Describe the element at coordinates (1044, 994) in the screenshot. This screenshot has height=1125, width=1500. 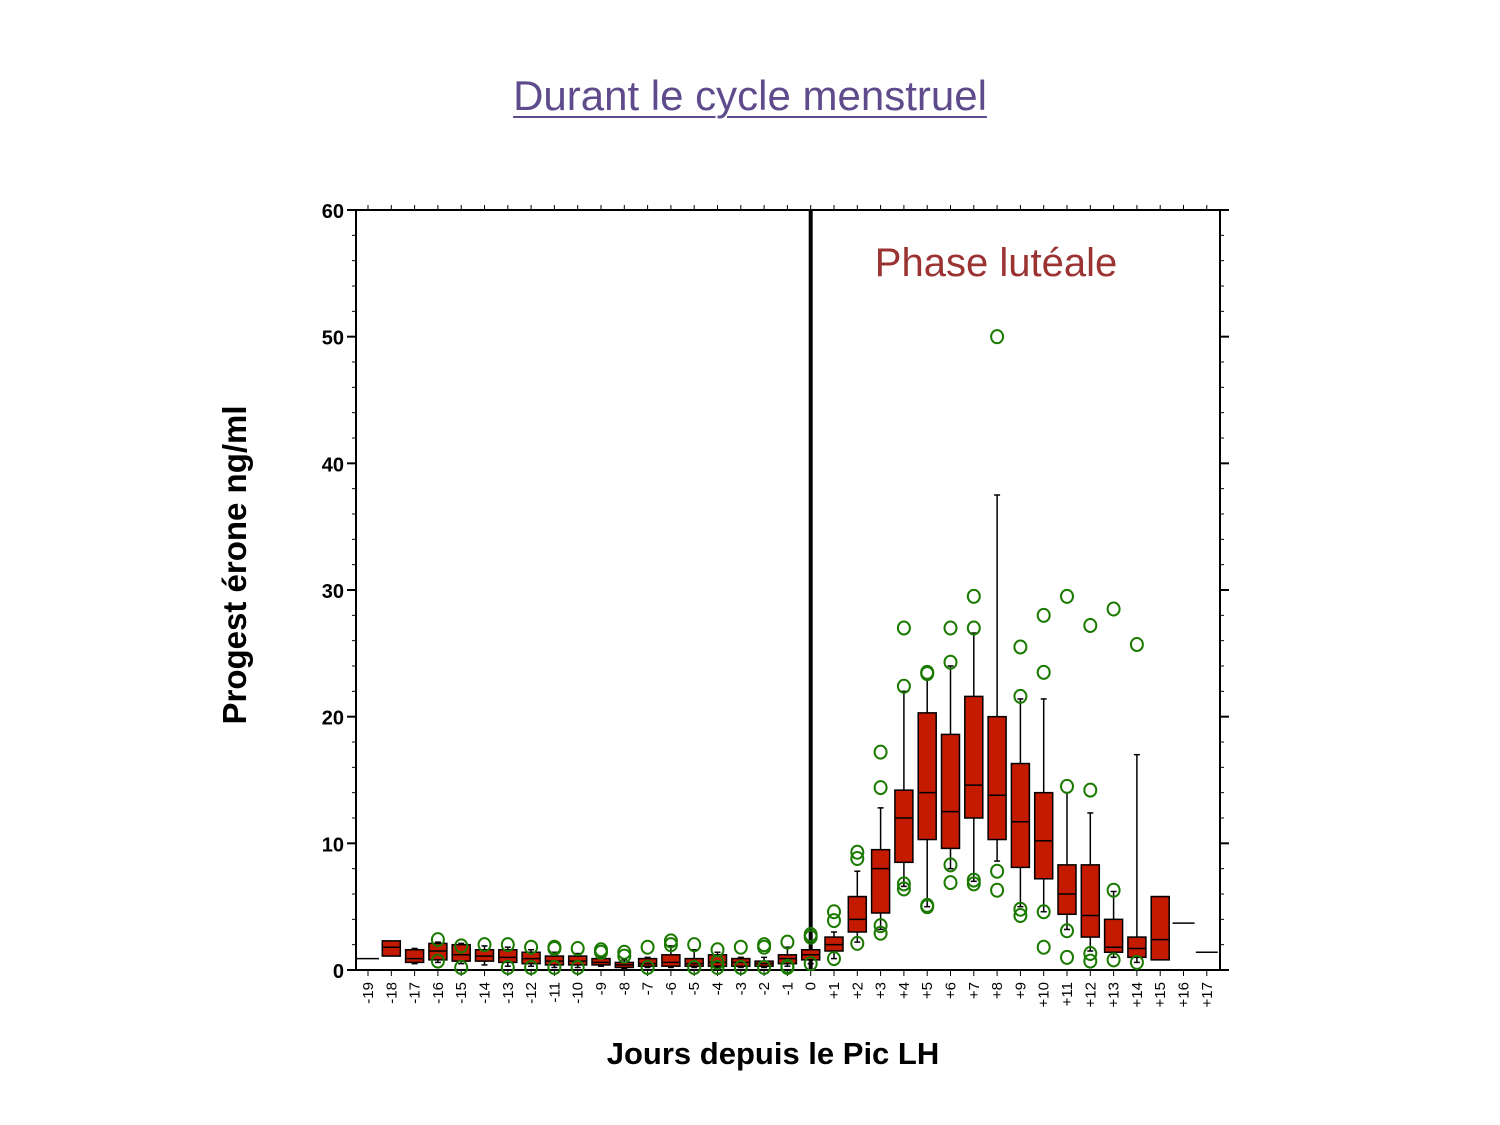
I see `x-tick-label: +10` at that location.